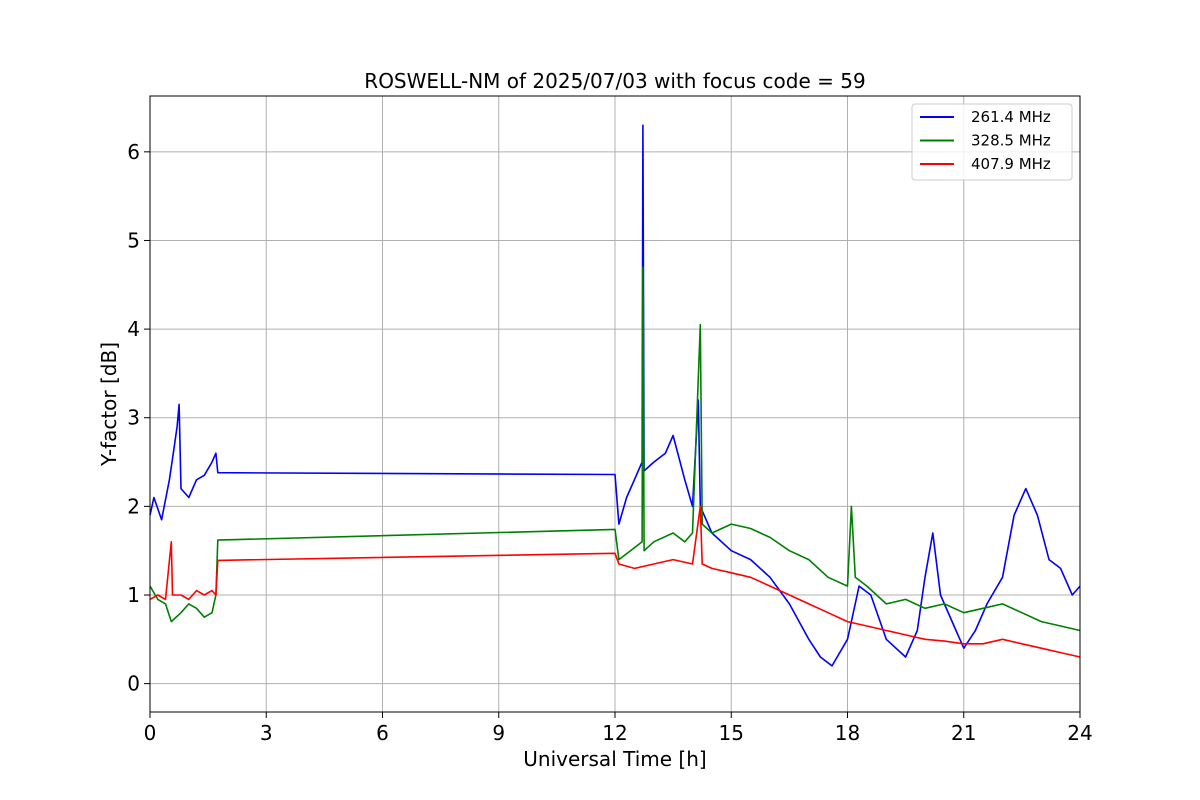  Describe the element at coordinates (133, 152) in the screenshot. I see `y-tick-label: 6` at that location.